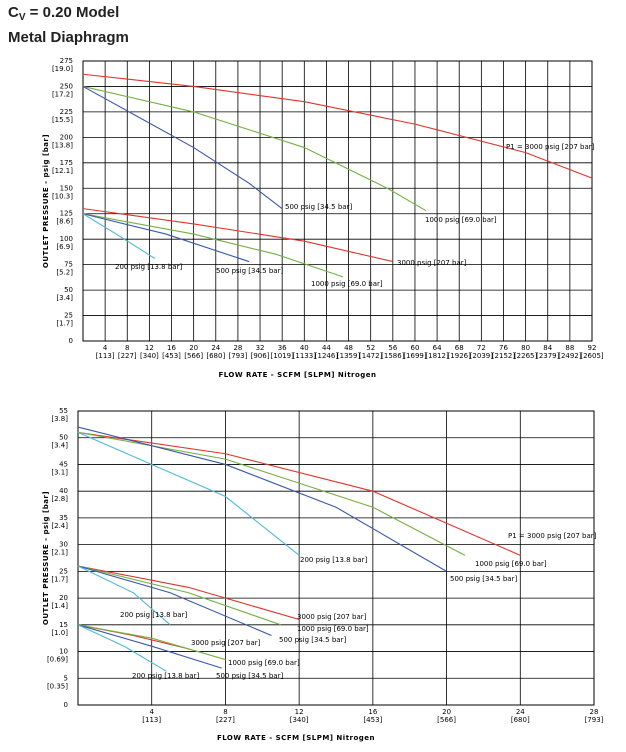  I want to click on x-tick-label: 40, so click(304, 348).